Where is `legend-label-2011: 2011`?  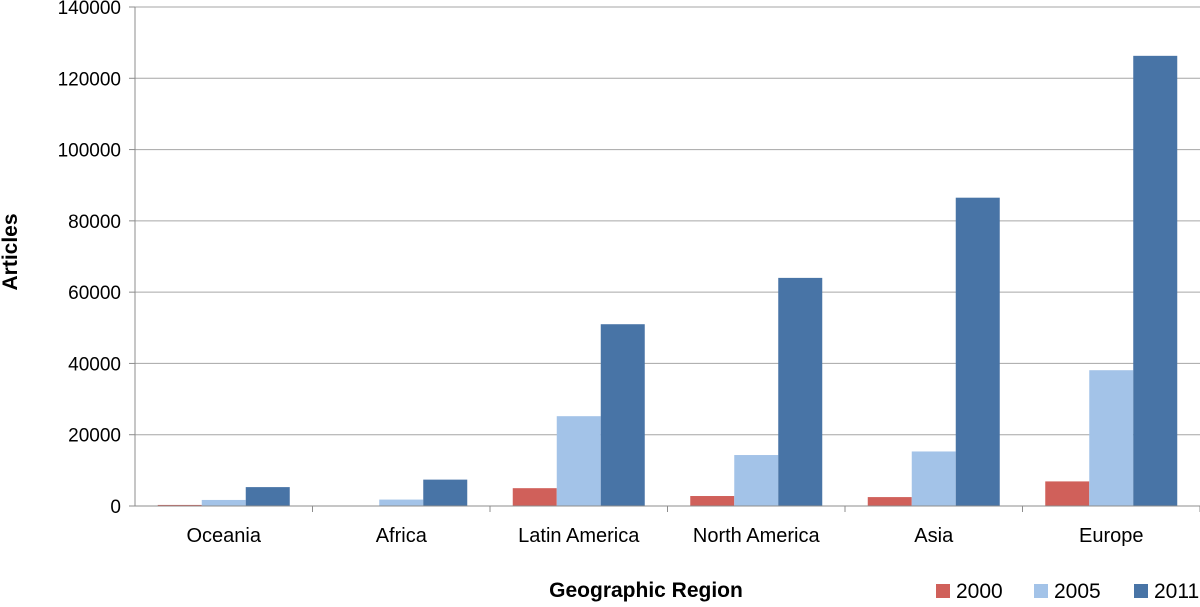
legend-label-2011: 2011 is located at coordinates (1176, 591).